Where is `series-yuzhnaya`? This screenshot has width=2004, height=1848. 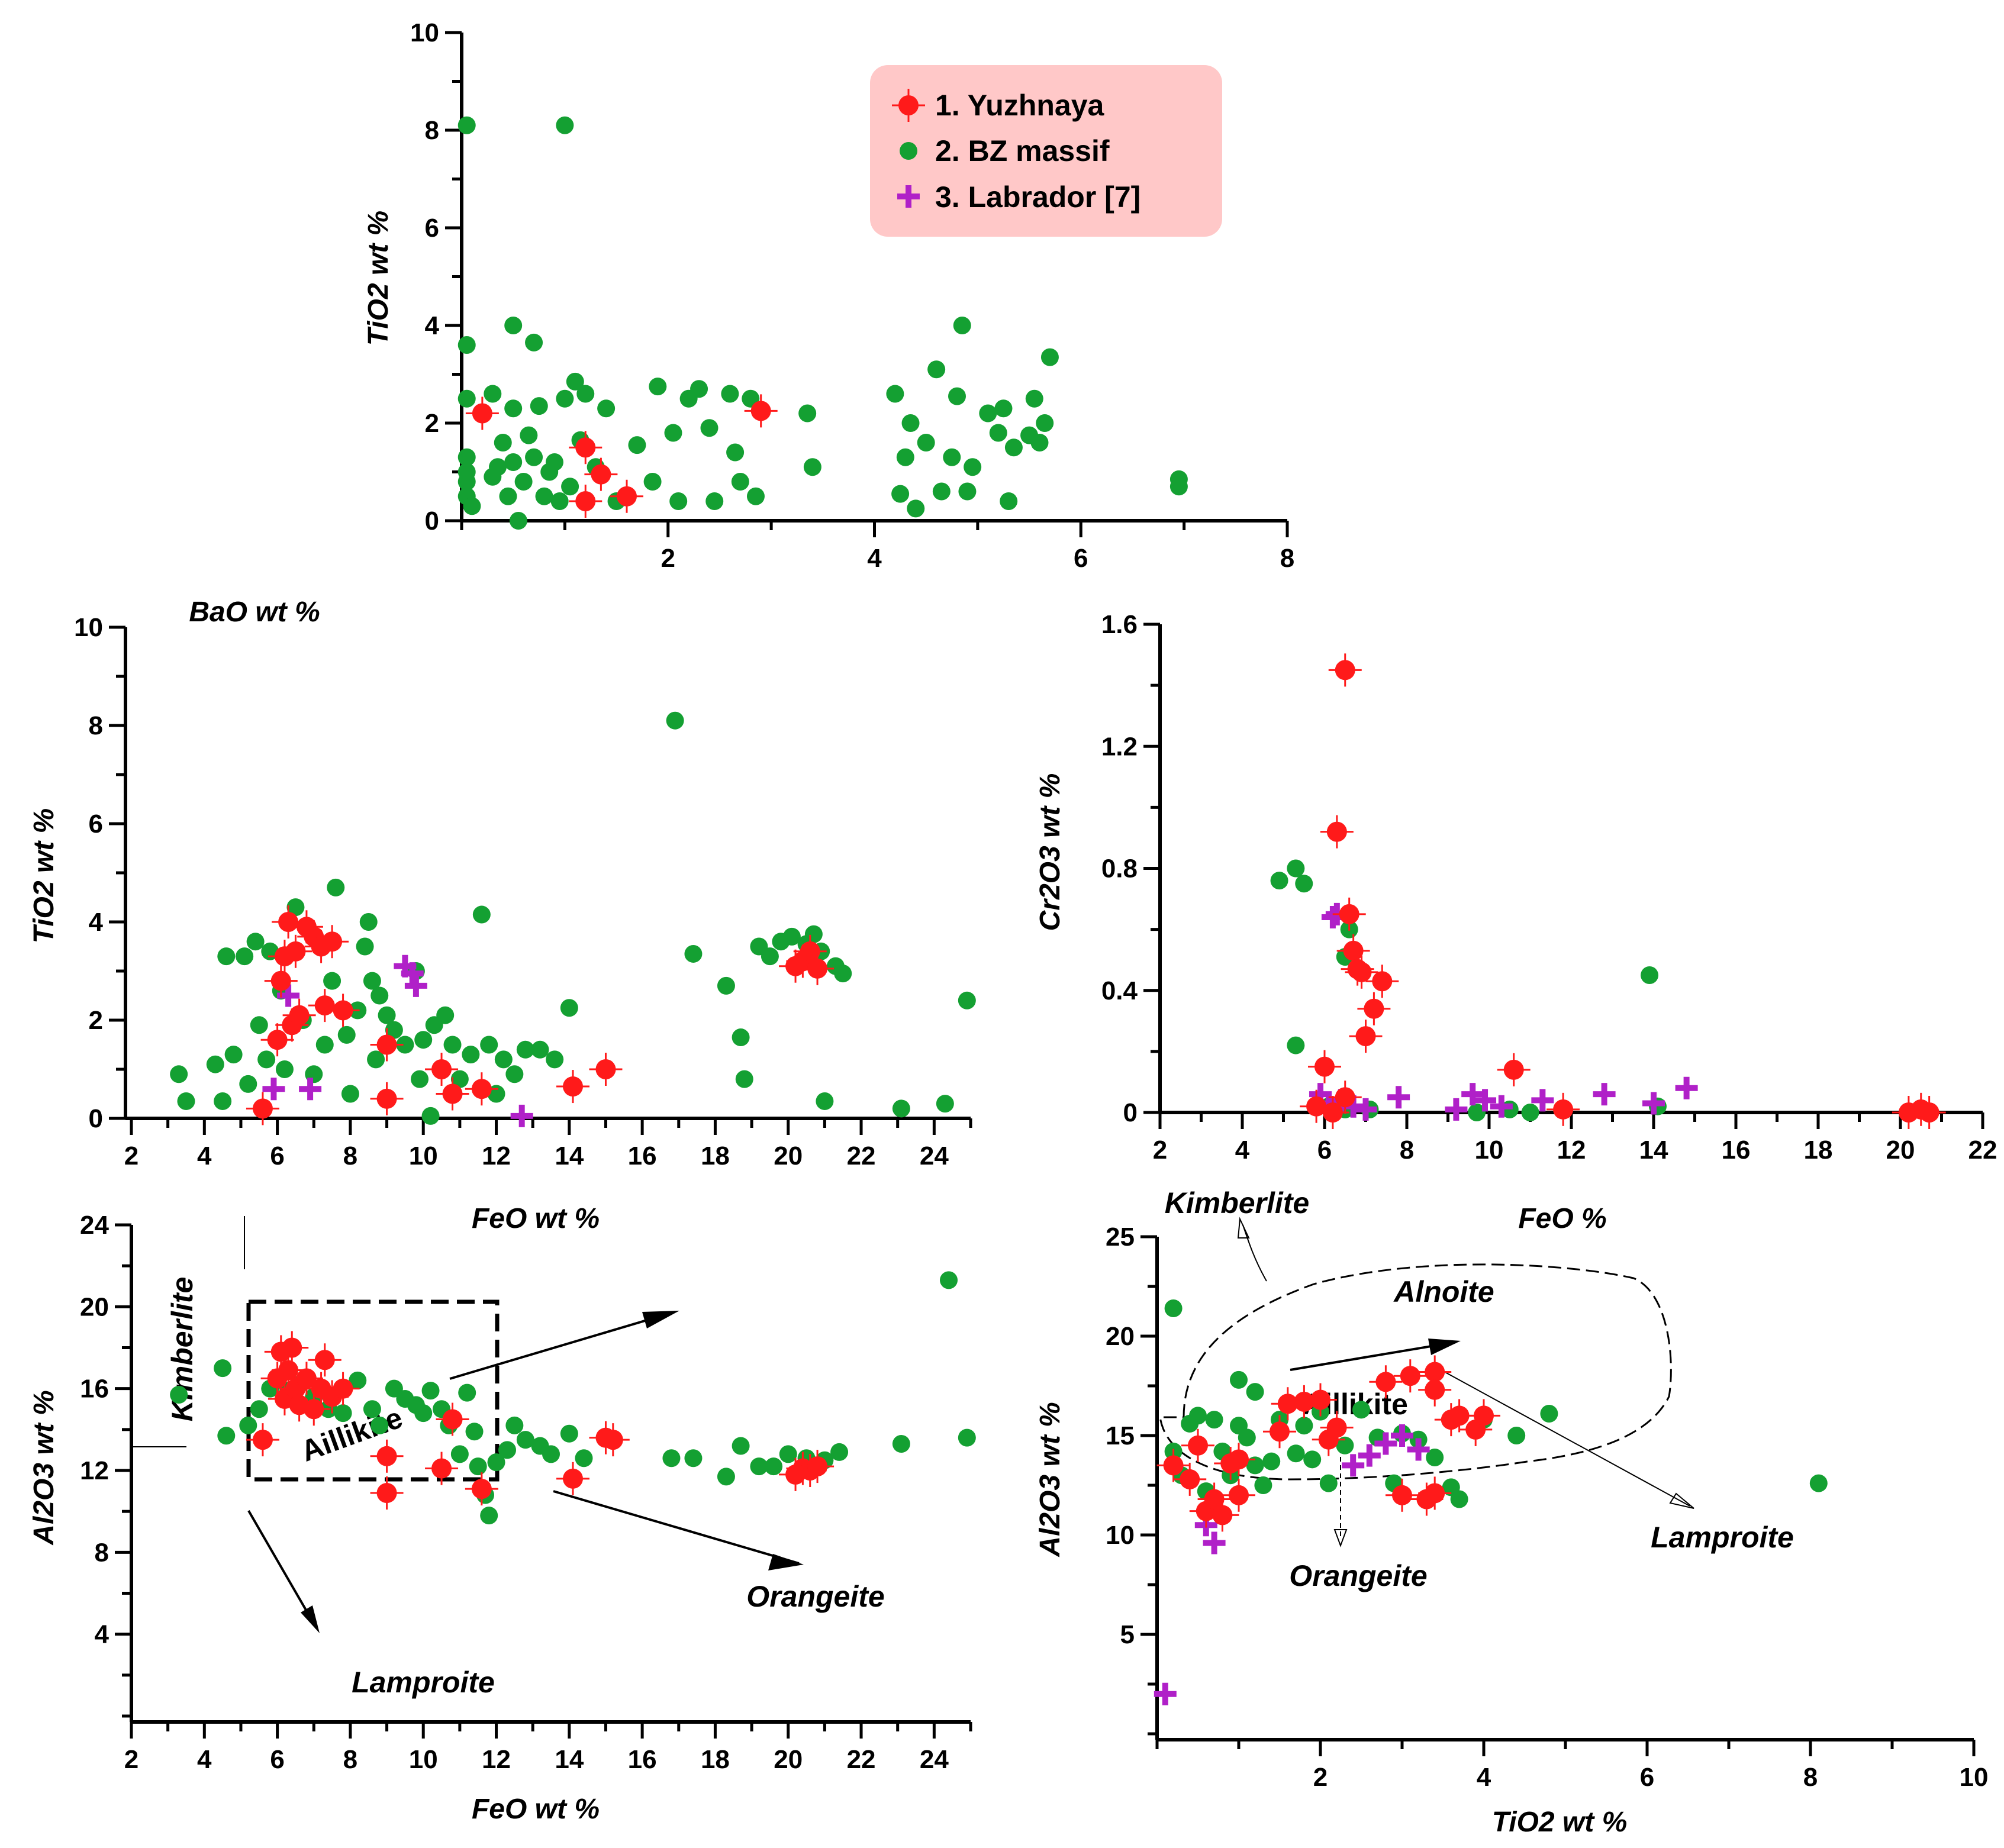 series-yuzhnaya is located at coordinates (1328, 1443).